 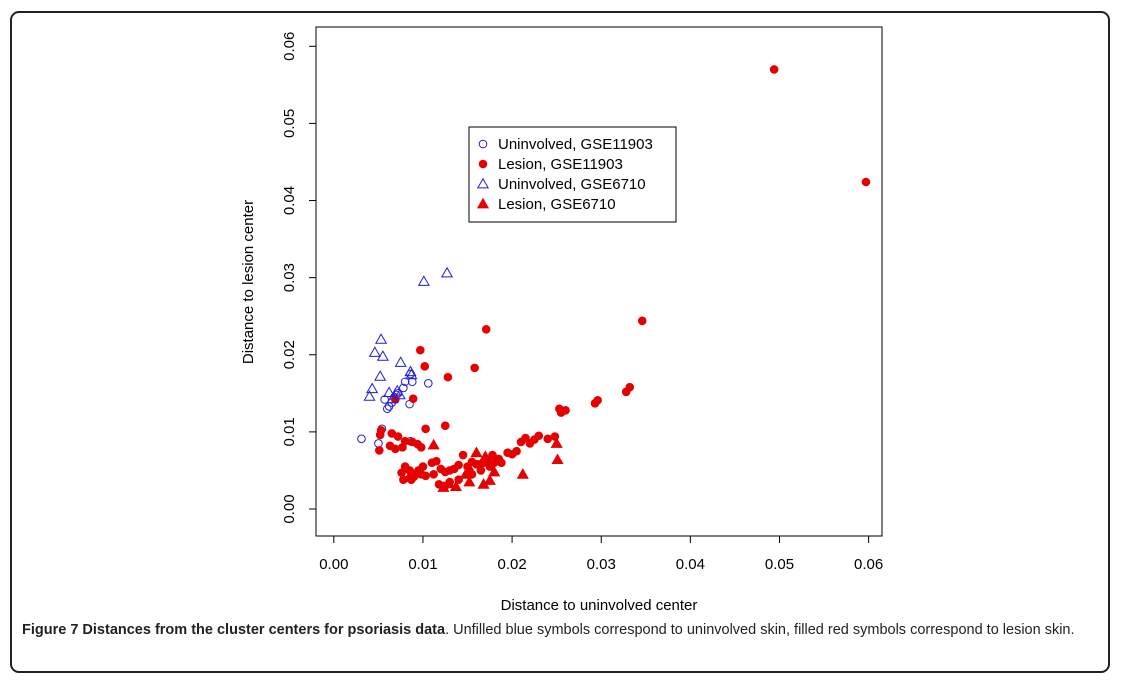 I want to click on x-tick-label: 0.03, so click(x=601, y=564).